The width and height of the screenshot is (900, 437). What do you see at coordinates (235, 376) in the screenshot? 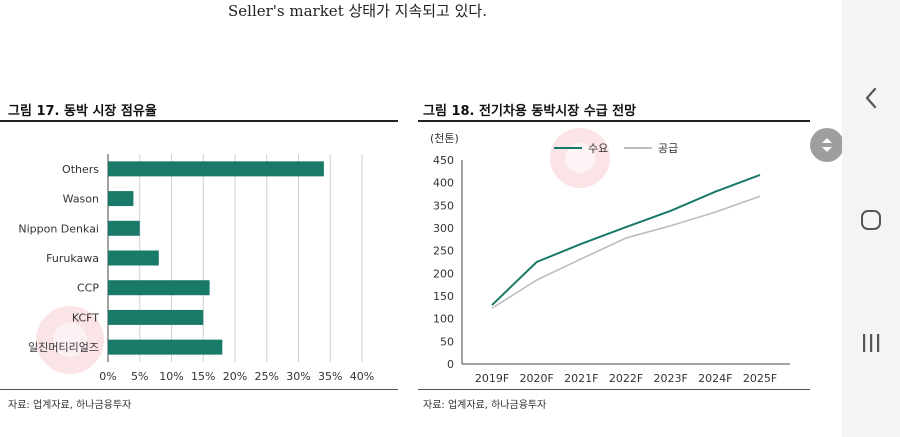
I see `x-tick-label: 20%` at bounding box center [235, 376].